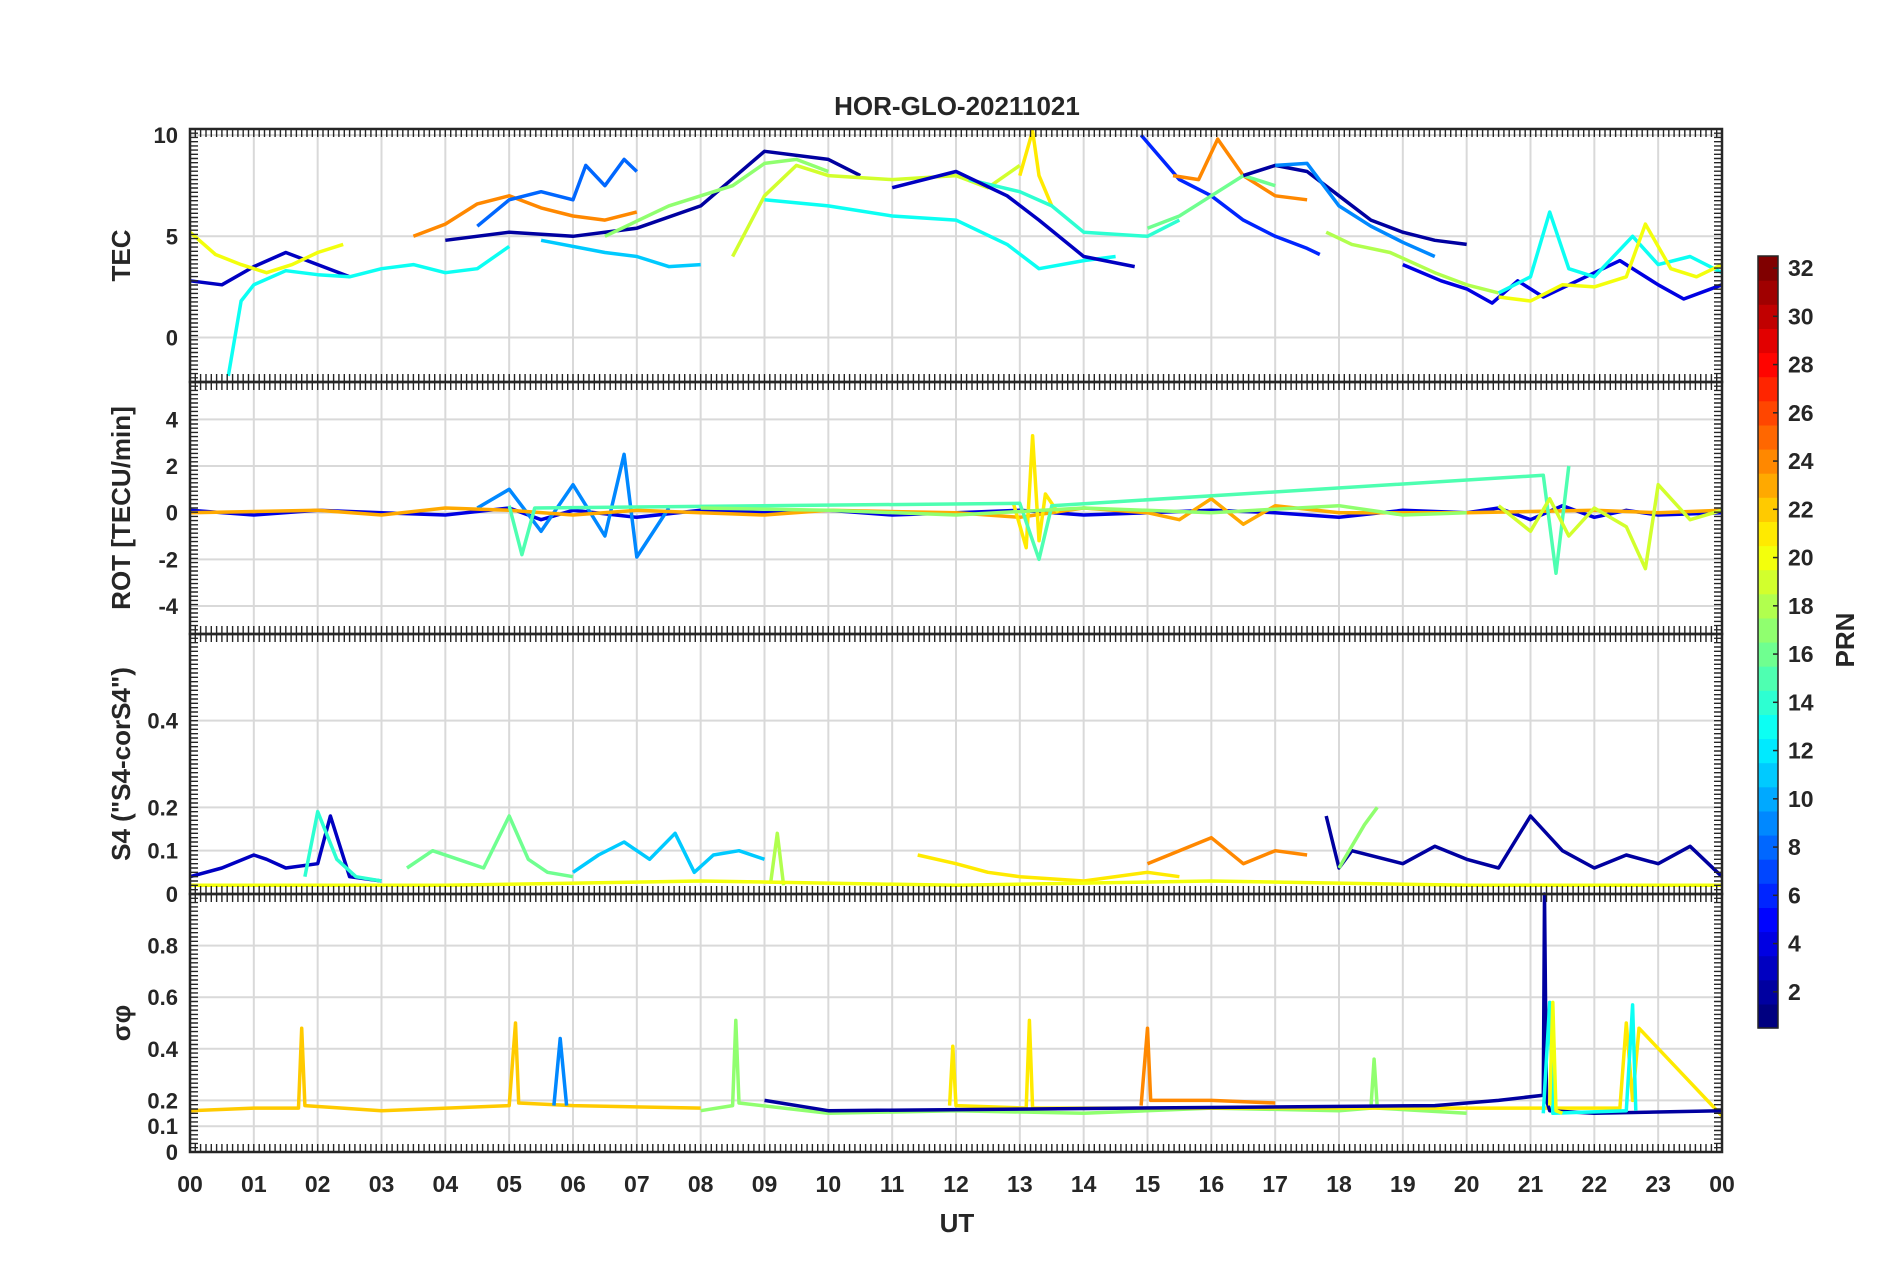  I want to click on y-axis-label: ROT [TECU/min], so click(121, 508).